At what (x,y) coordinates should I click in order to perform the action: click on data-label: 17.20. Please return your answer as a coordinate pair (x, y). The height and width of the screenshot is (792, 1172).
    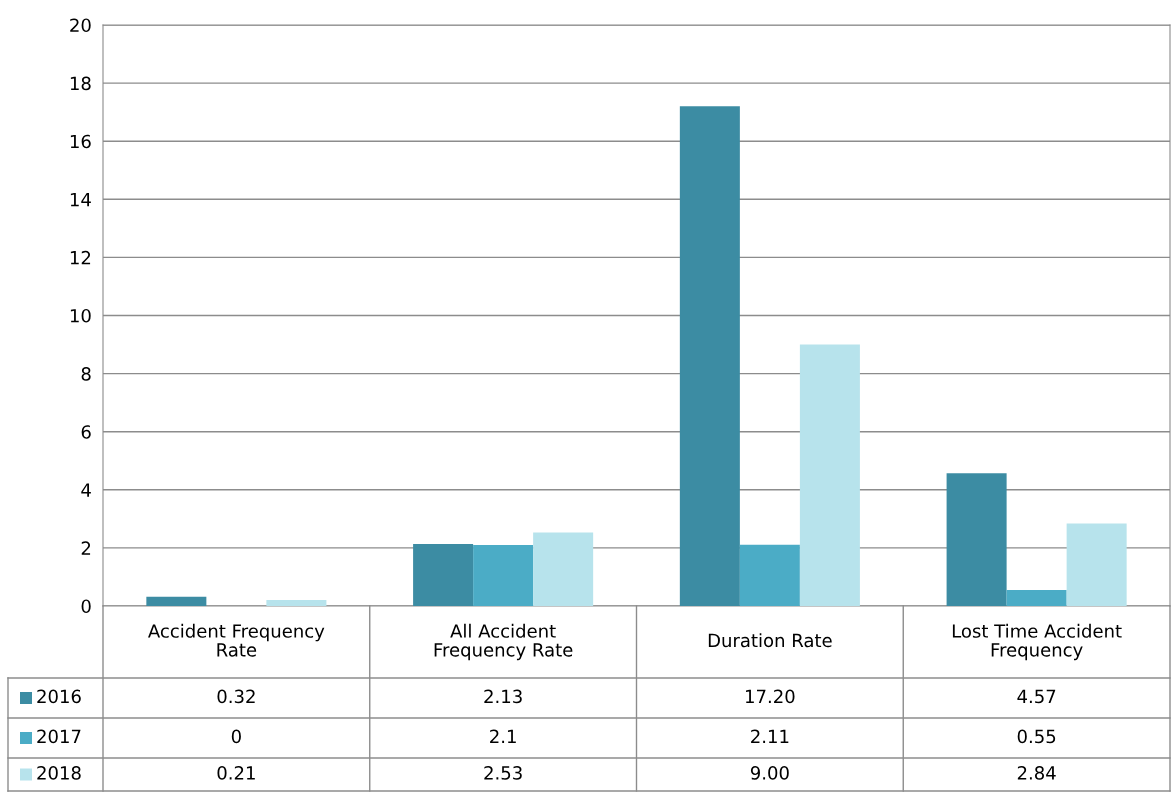
    Looking at the image, I should click on (770, 696).